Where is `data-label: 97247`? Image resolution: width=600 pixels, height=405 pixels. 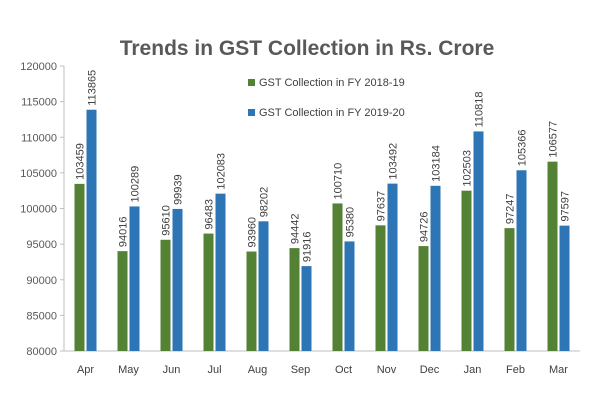 data-label: 97247 is located at coordinates (511, 209).